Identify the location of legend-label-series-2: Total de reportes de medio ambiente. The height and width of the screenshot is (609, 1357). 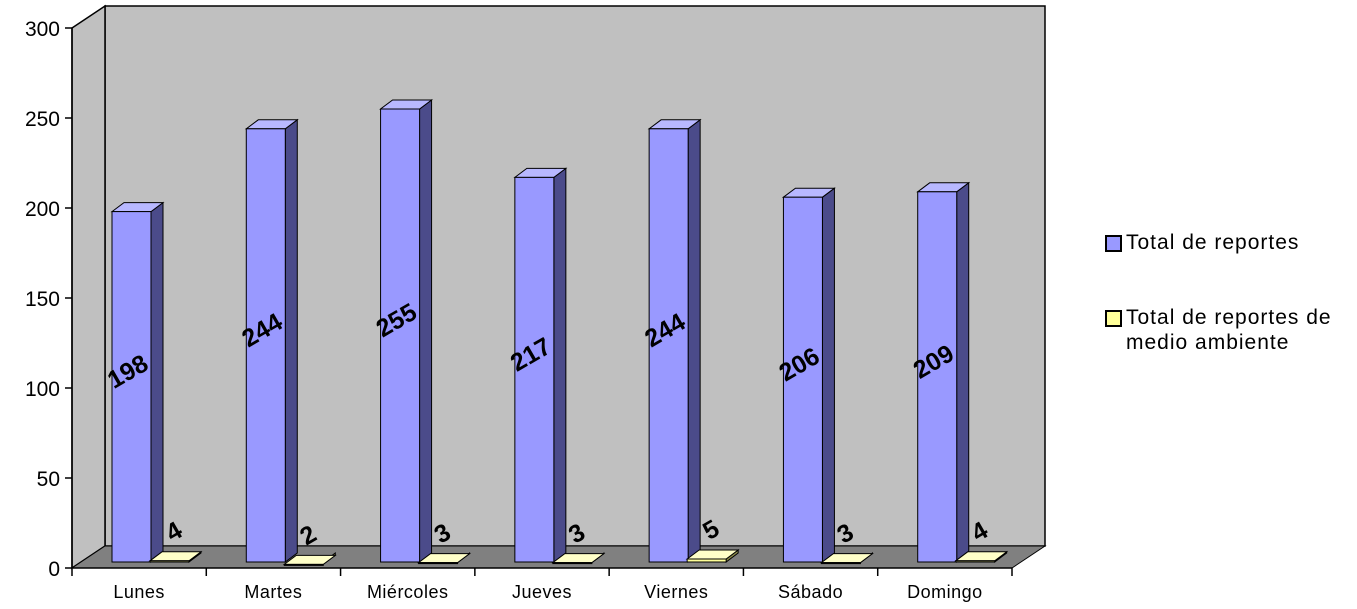
(1229, 330).